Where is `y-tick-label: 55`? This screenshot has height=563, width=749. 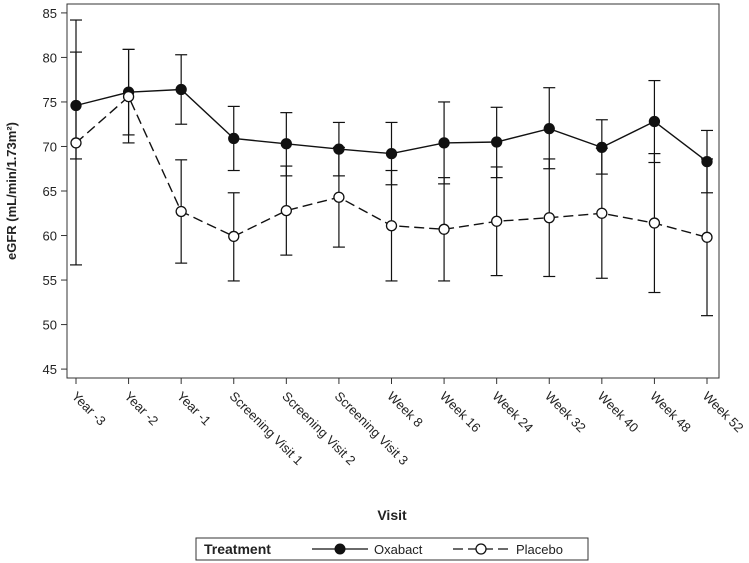 y-tick-label: 55 is located at coordinates (50, 280).